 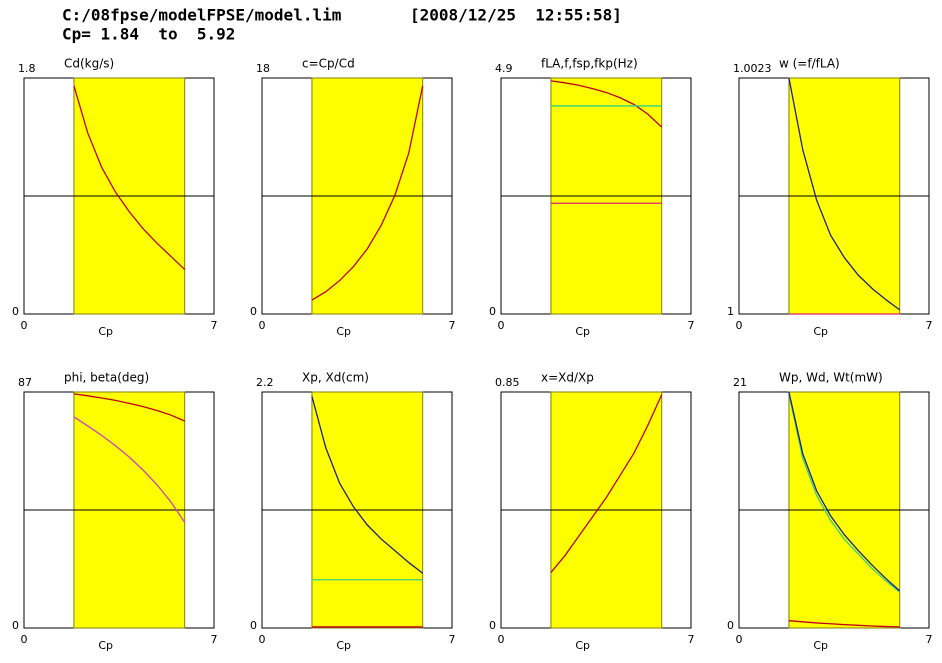 What do you see at coordinates (265, 382) in the screenshot?
I see `y-tick-label: 2.2` at bounding box center [265, 382].